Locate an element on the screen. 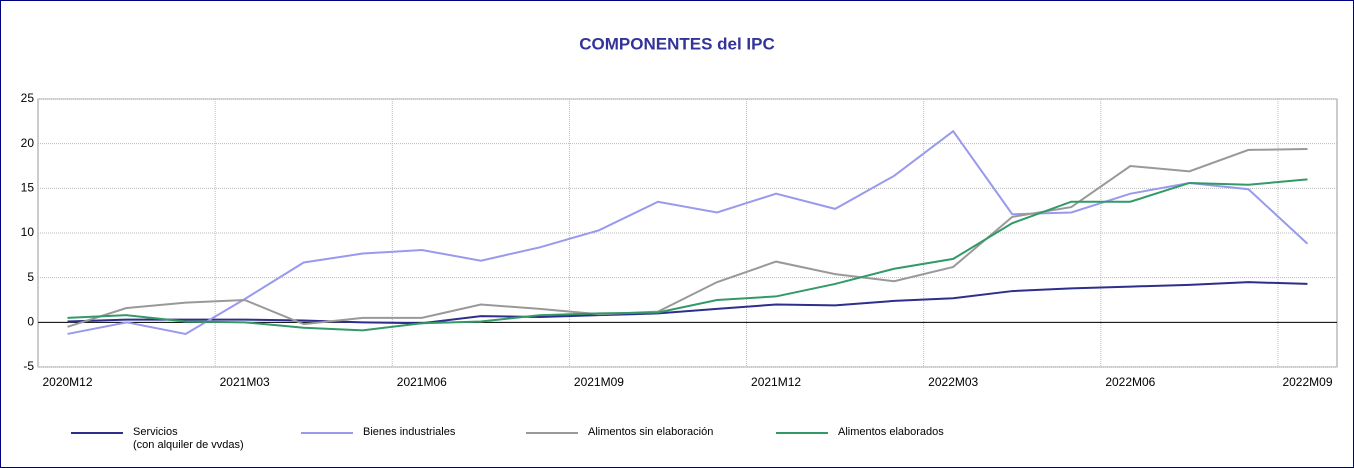 The image size is (1354, 468). y-tick-label: 0 is located at coordinates (30, 322).